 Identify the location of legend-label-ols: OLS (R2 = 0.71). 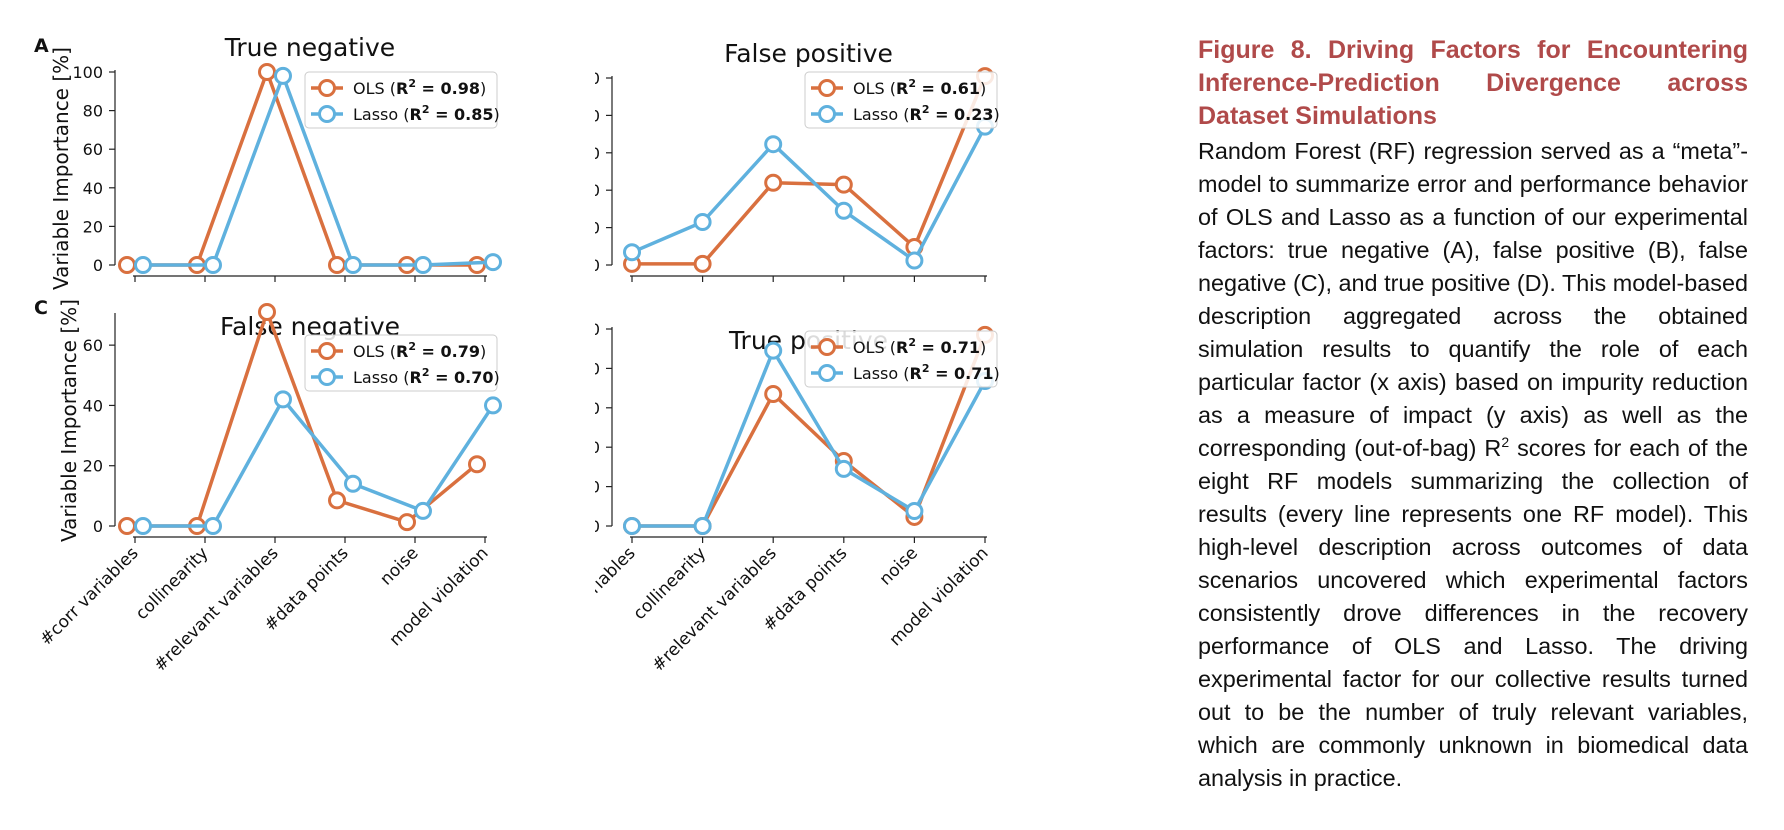
(919, 346).